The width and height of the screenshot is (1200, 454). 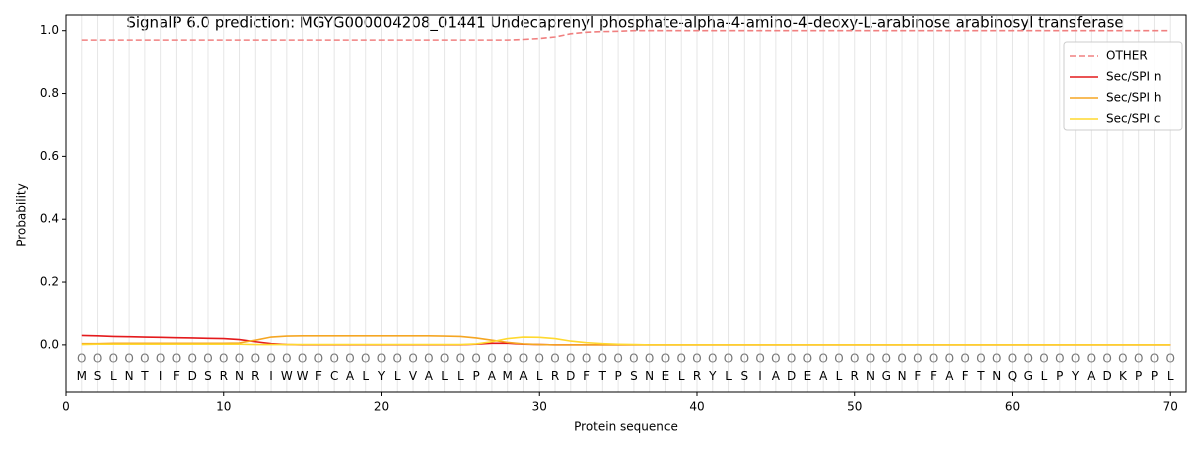 What do you see at coordinates (49, 156) in the screenshot?
I see `y-tick-label: 0.6` at bounding box center [49, 156].